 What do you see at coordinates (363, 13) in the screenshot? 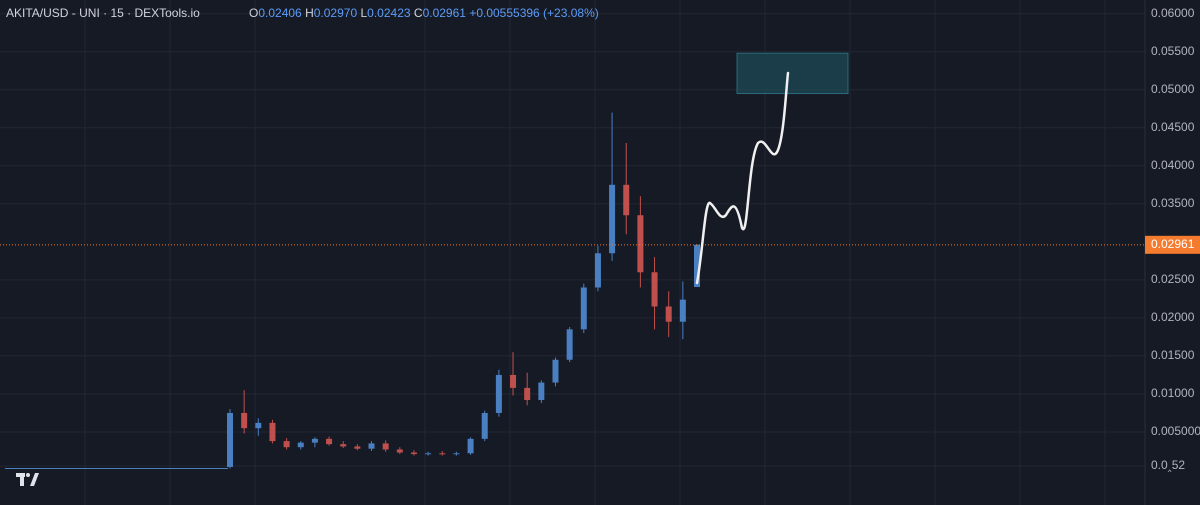
I see `legend-key: L` at bounding box center [363, 13].